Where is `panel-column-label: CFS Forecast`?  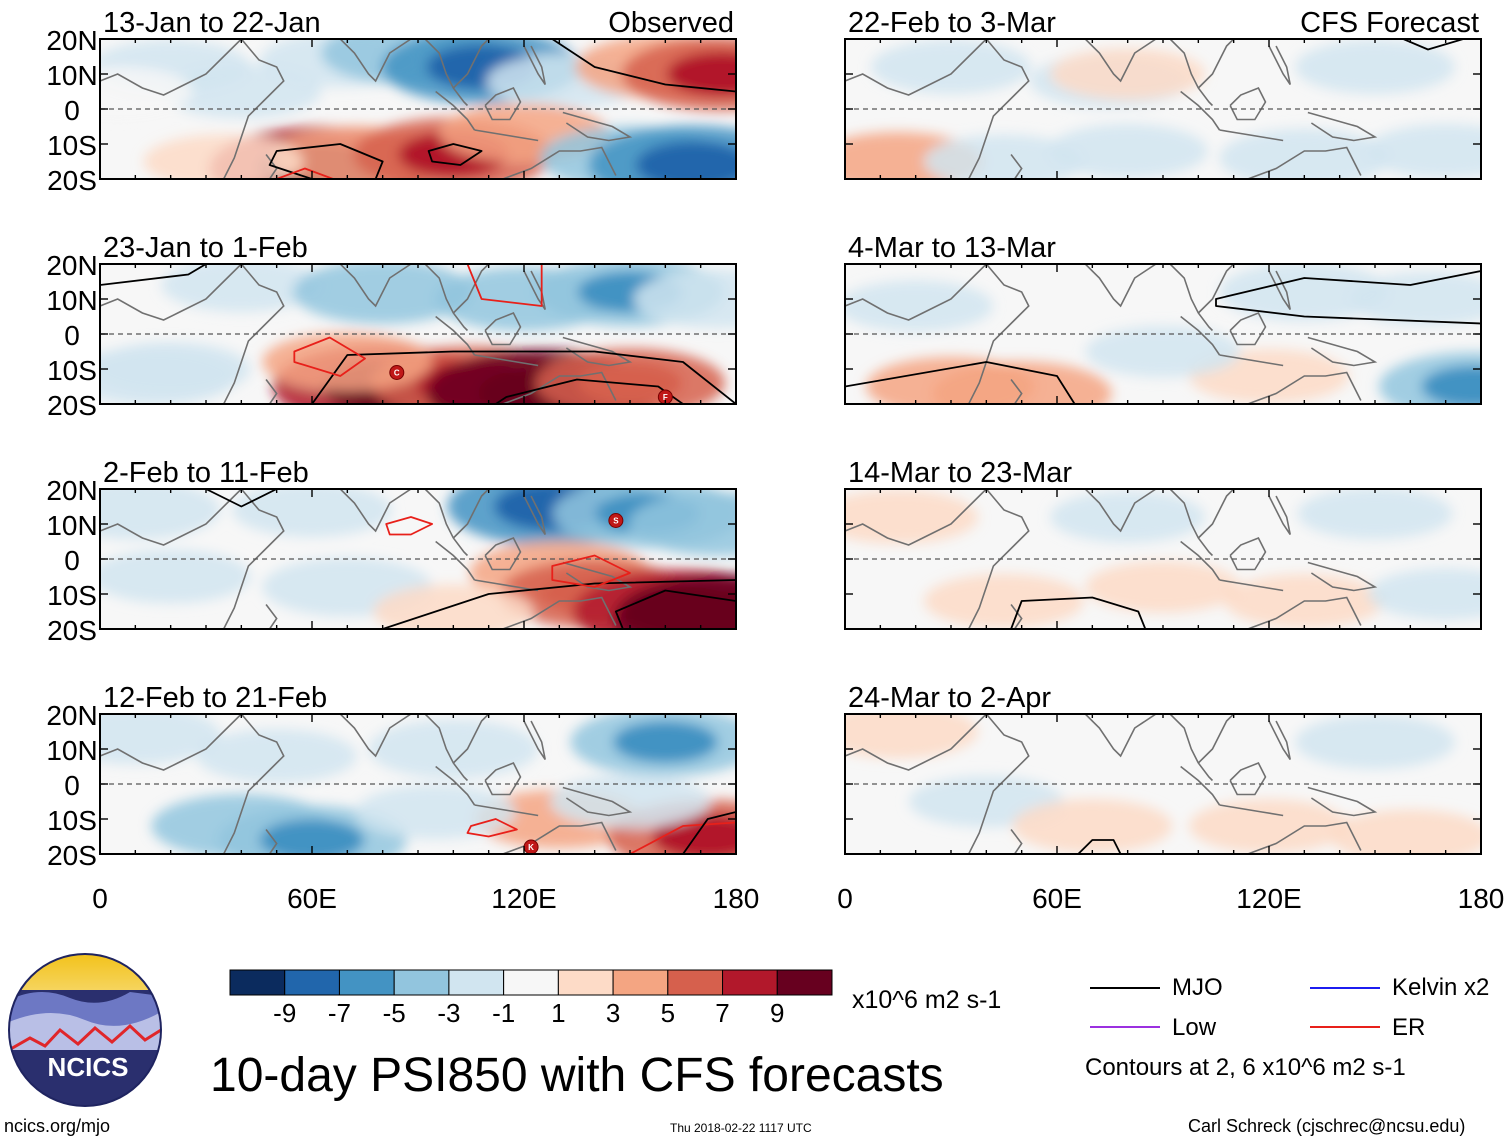 panel-column-label: CFS Forecast is located at coordinates (1389, 23).